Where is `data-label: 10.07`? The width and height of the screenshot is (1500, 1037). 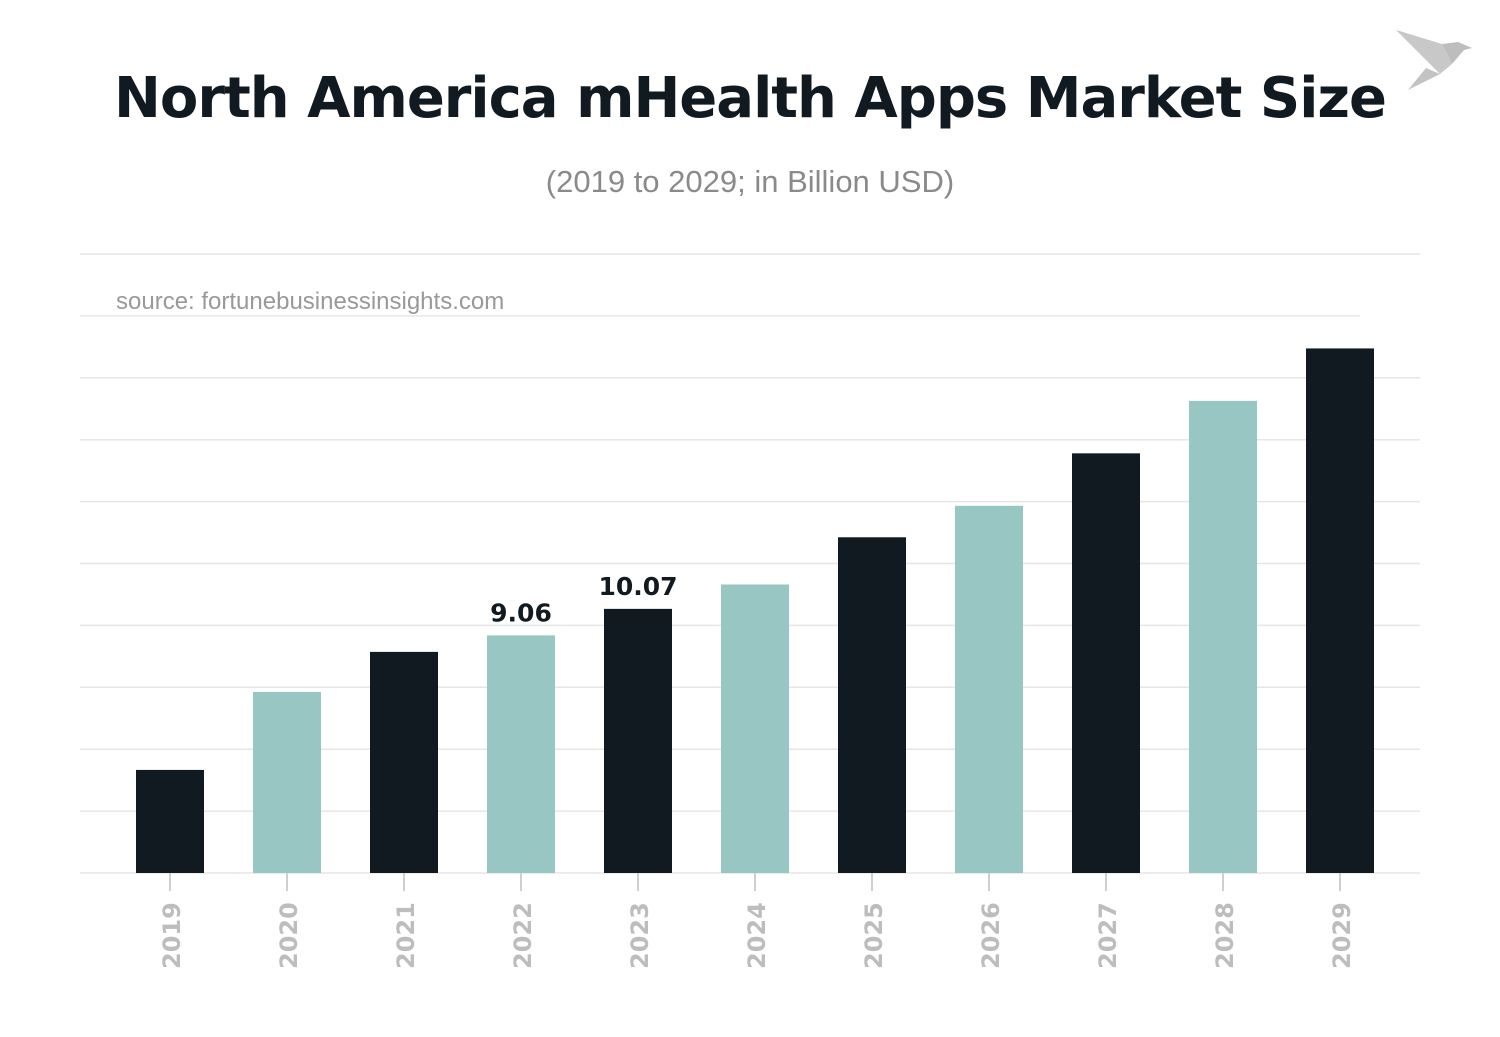
data-label: 10.07 is located at coordinates (637, 586).